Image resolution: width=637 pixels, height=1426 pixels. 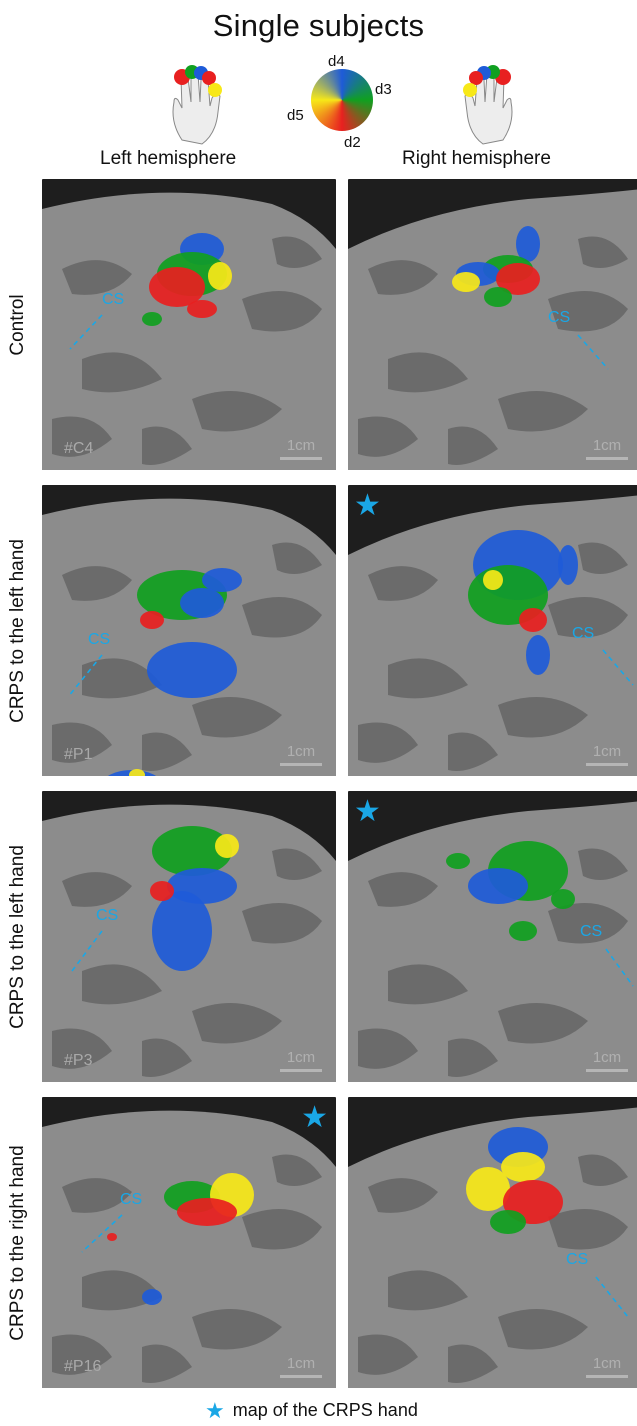 What do you see at coordinates (79, 448) in the screenshot?
I see `subject-id: #C4` at bounding box center [79, 448].